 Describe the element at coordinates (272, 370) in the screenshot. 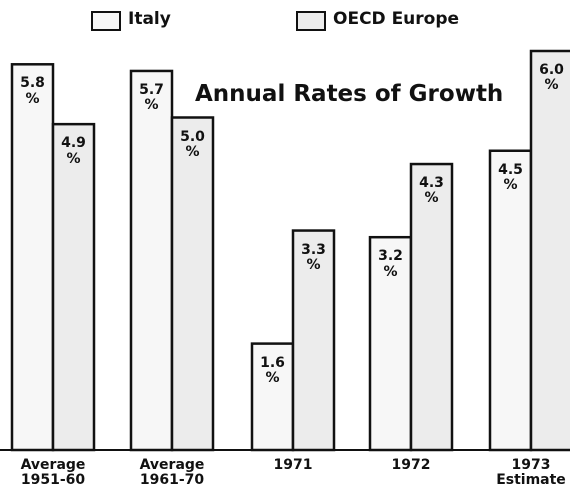

I see `value-label: 1.6 %` at that location.